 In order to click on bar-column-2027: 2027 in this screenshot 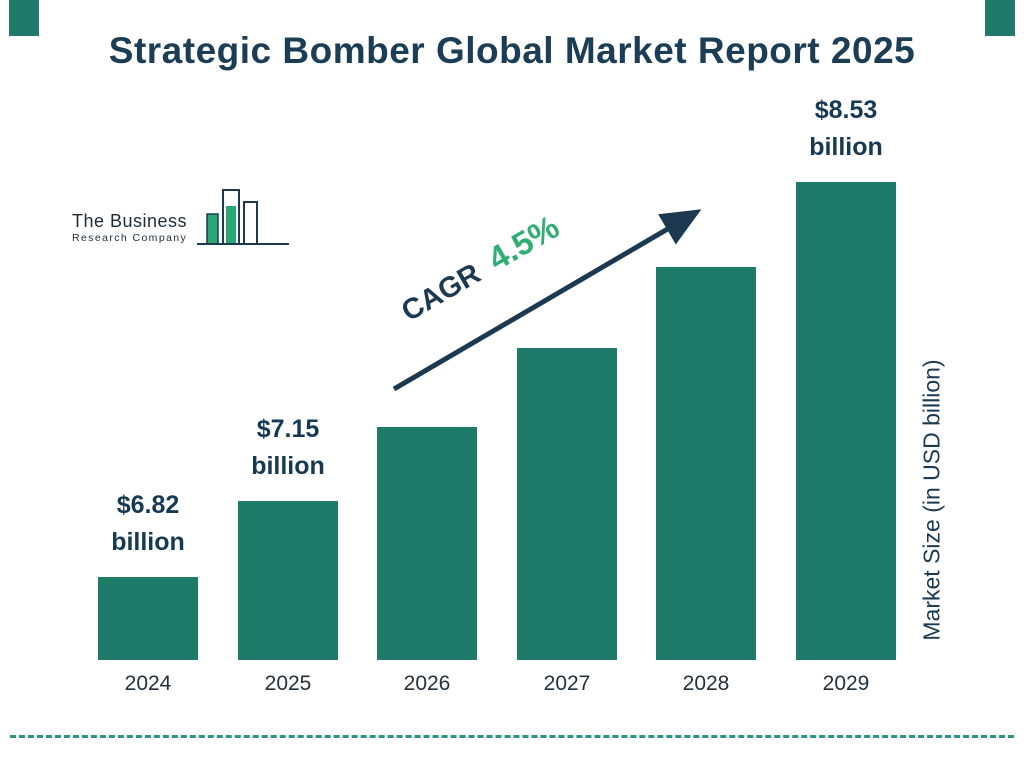, I will do `click(567, 397)`.